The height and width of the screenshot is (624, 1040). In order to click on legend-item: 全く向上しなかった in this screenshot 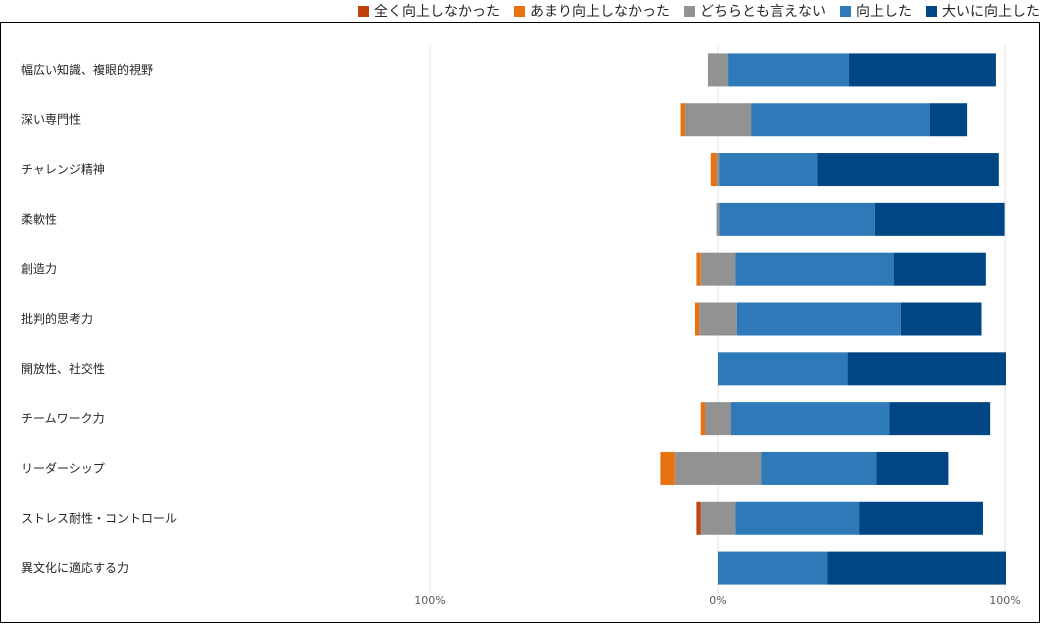, I will do `click(429, 11)`.